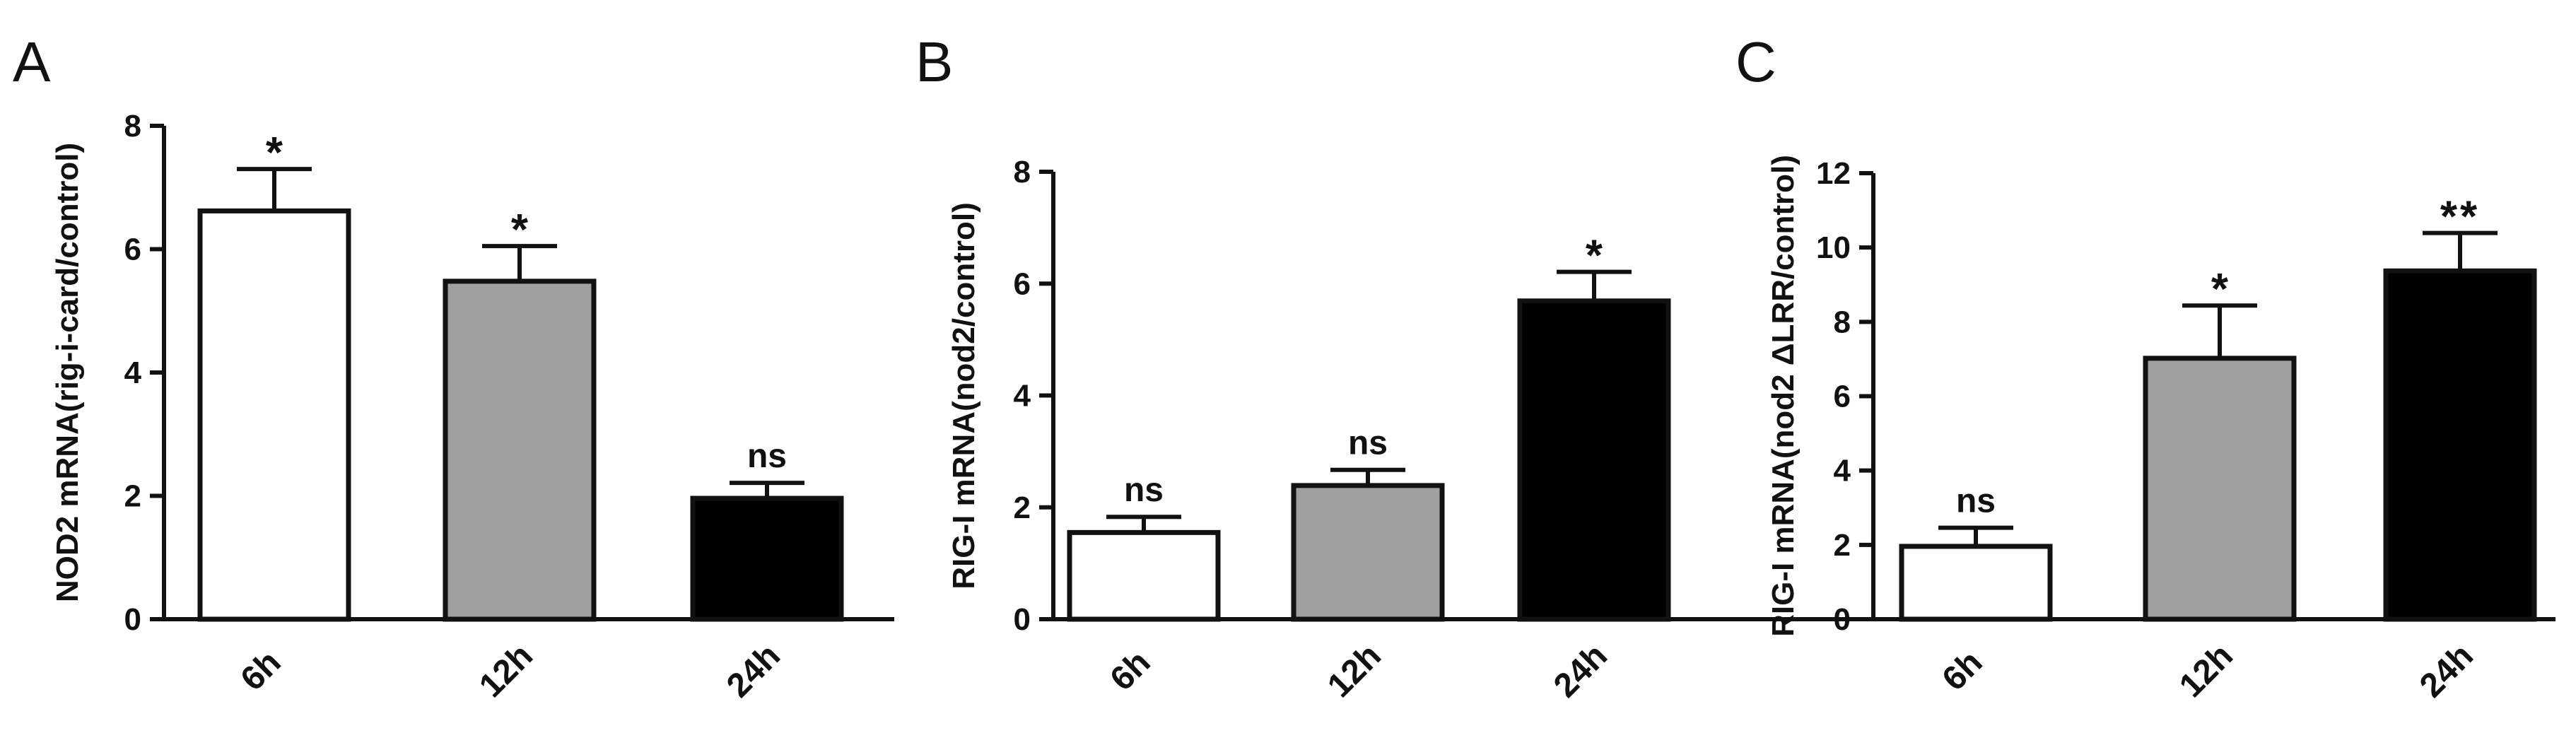  Describe the element at coordinates (2460, 217) in the screenshot. I see `significance-label: **` at that location.